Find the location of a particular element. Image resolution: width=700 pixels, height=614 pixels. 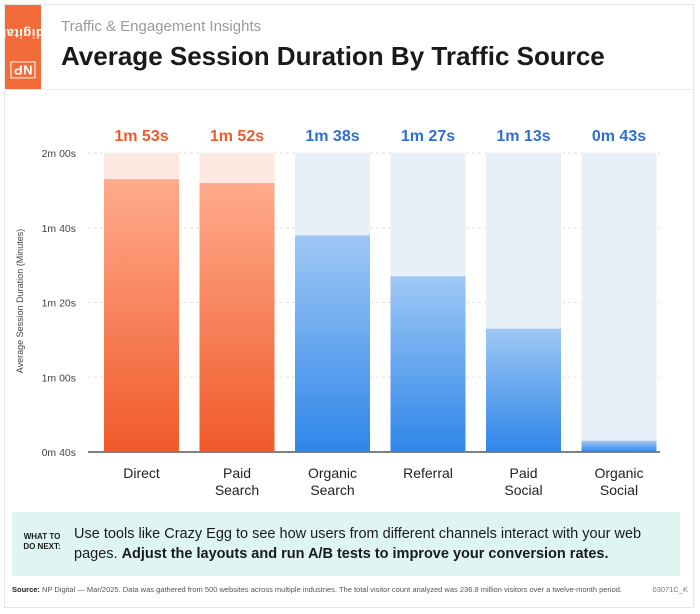

bar-direct is located at coordinates (141, 315).